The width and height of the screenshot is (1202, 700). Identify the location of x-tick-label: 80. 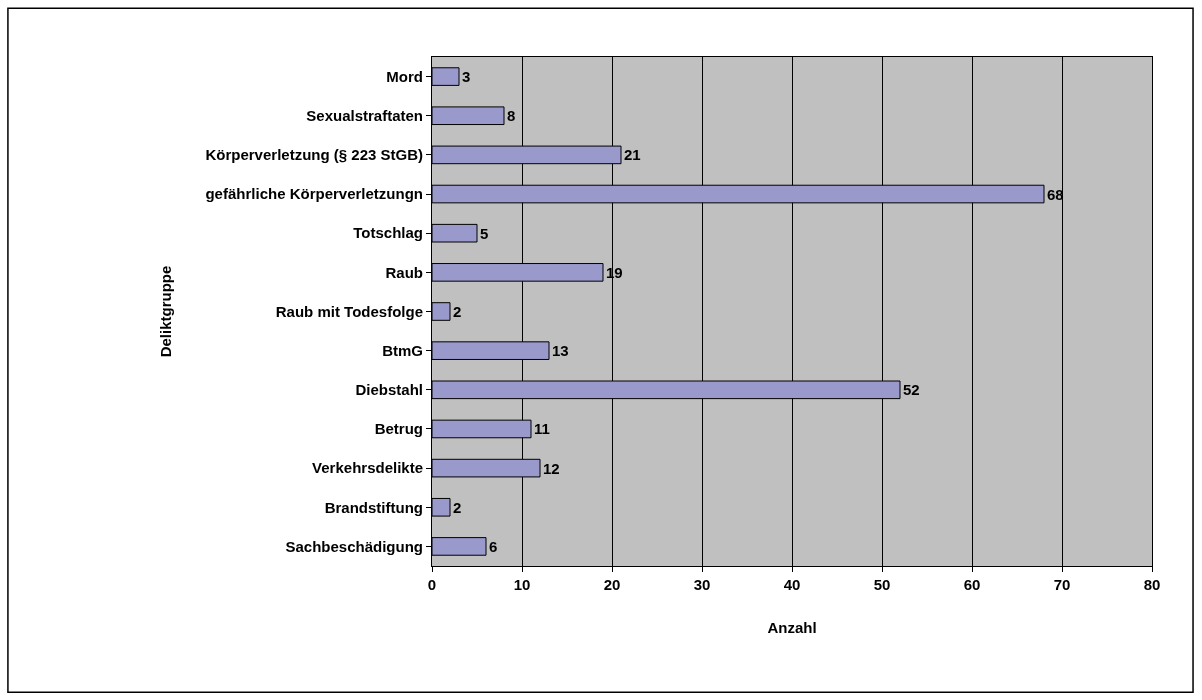
(1152, 584).